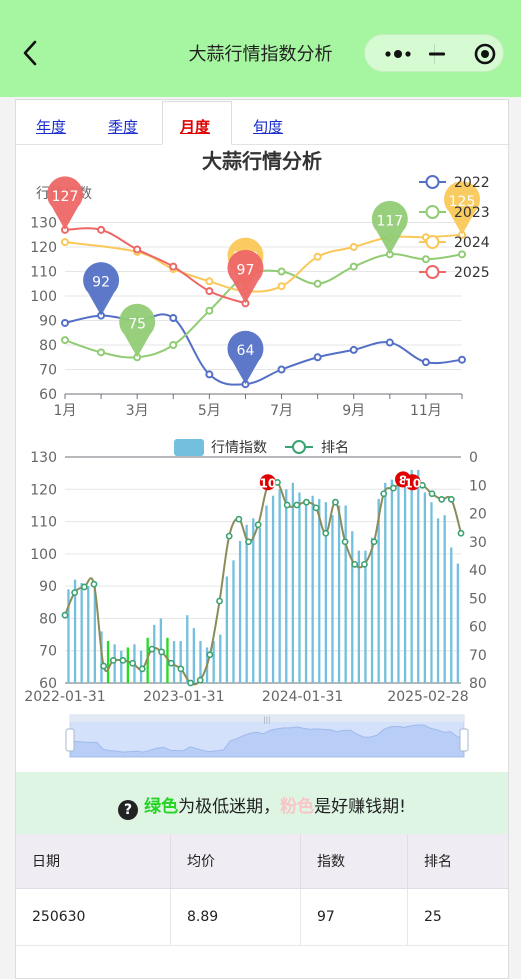 The height and width of the screenshot is (979, 521). I want to click on legend-label: 行情指数, so click(239, 448).